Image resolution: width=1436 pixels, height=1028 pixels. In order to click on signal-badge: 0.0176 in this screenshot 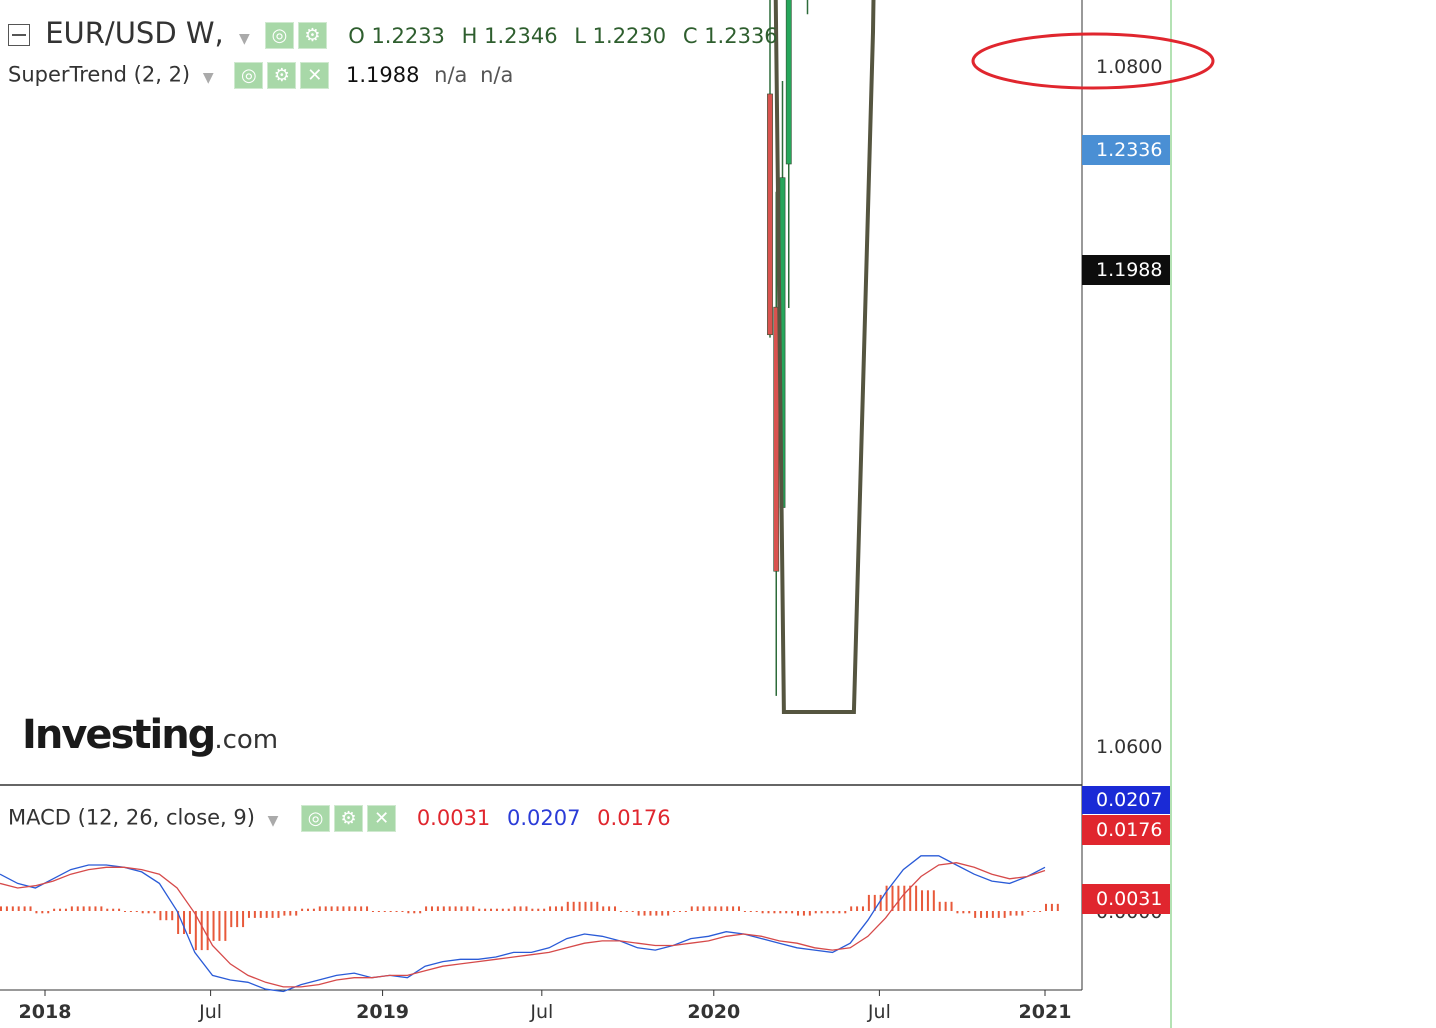, I will do `click(1126, 830)`.